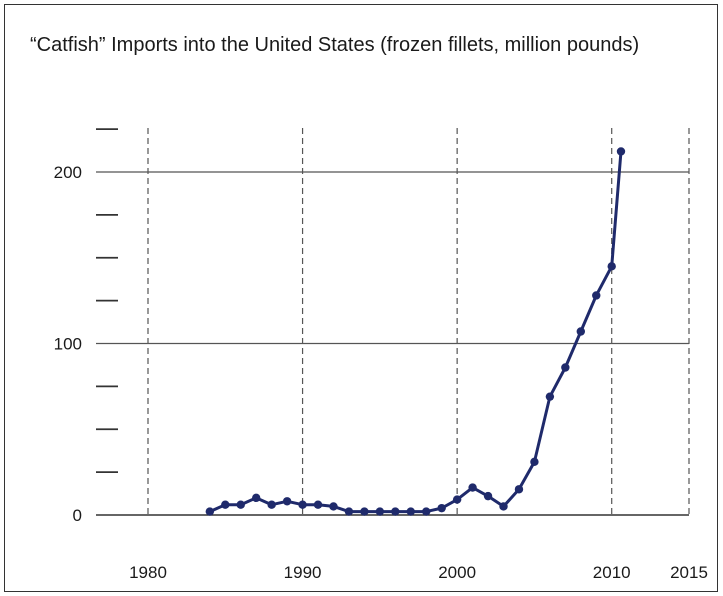  I want to click on data-point-2000, so click(457, 499).